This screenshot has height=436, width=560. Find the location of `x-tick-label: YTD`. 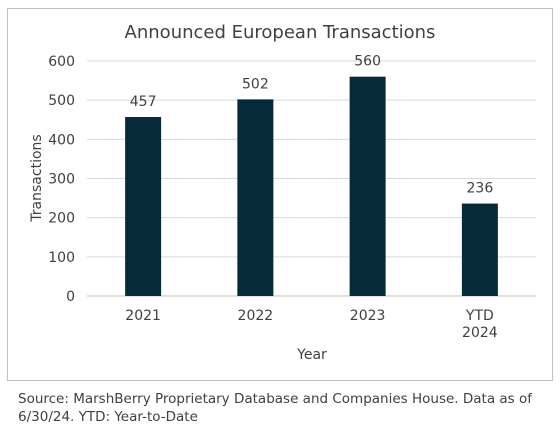

x-tick-label: YTD is located at coordinates (479, 316).